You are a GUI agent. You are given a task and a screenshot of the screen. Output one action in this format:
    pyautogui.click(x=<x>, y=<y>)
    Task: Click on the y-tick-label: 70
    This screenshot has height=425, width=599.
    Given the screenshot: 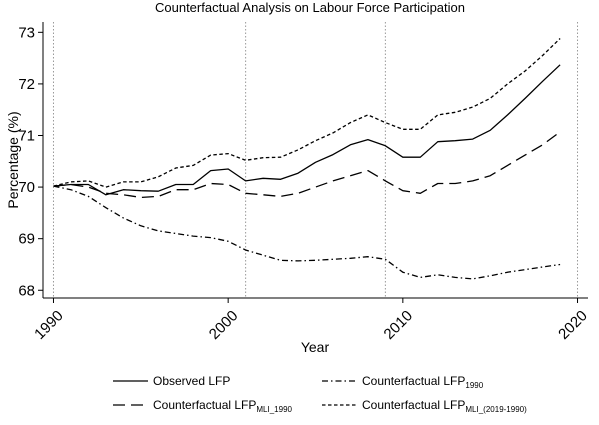 What is the action you would take?
    pyautogui.click(x=26, y=187)
    